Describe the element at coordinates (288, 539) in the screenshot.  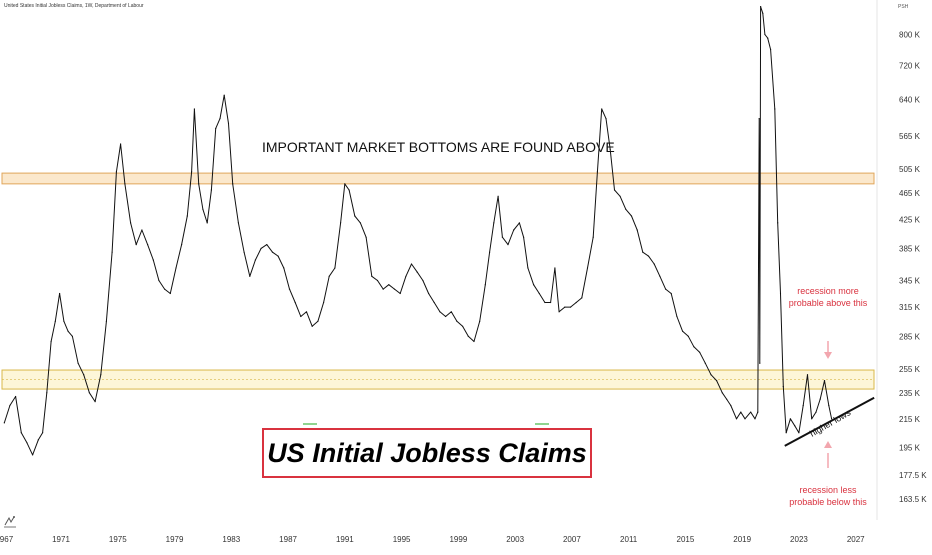
I see `x-tick-label: 1987` at that location.